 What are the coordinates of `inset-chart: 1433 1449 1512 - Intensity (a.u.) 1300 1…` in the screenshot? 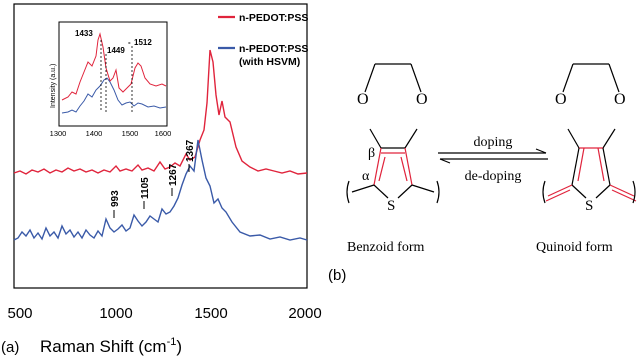 It's located at (111, 79).